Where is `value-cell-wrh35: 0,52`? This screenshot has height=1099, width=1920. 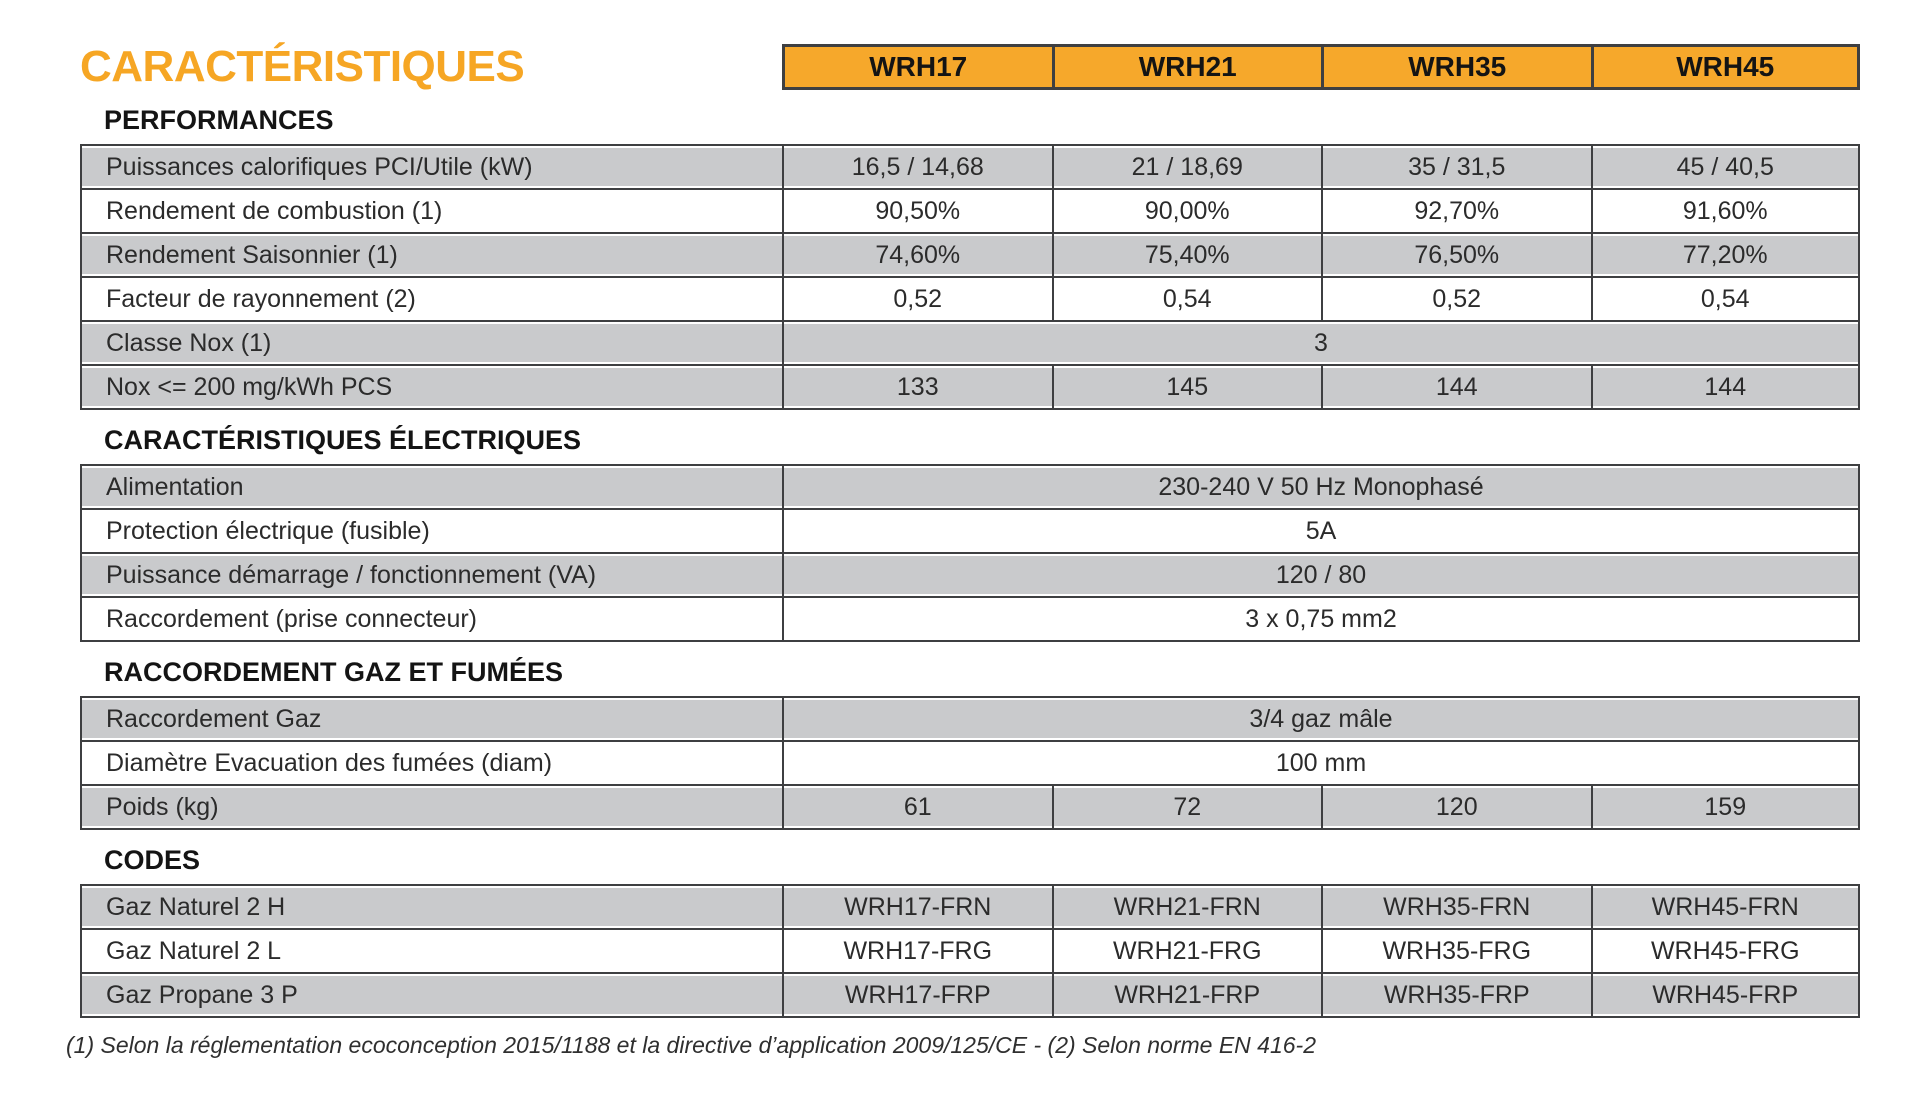 value-cell-wrh35: 0,52 is located at coordinates (1456, 299).